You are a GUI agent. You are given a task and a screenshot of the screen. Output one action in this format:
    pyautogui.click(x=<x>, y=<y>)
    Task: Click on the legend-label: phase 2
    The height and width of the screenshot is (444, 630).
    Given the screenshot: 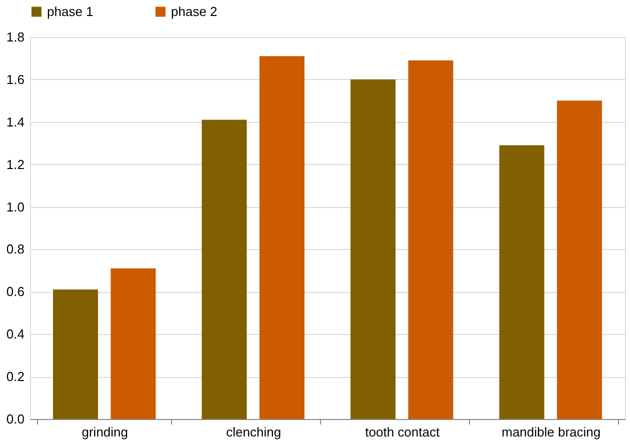 What is the action you would take?
    pyautogui.click(x=194, y=11)
    